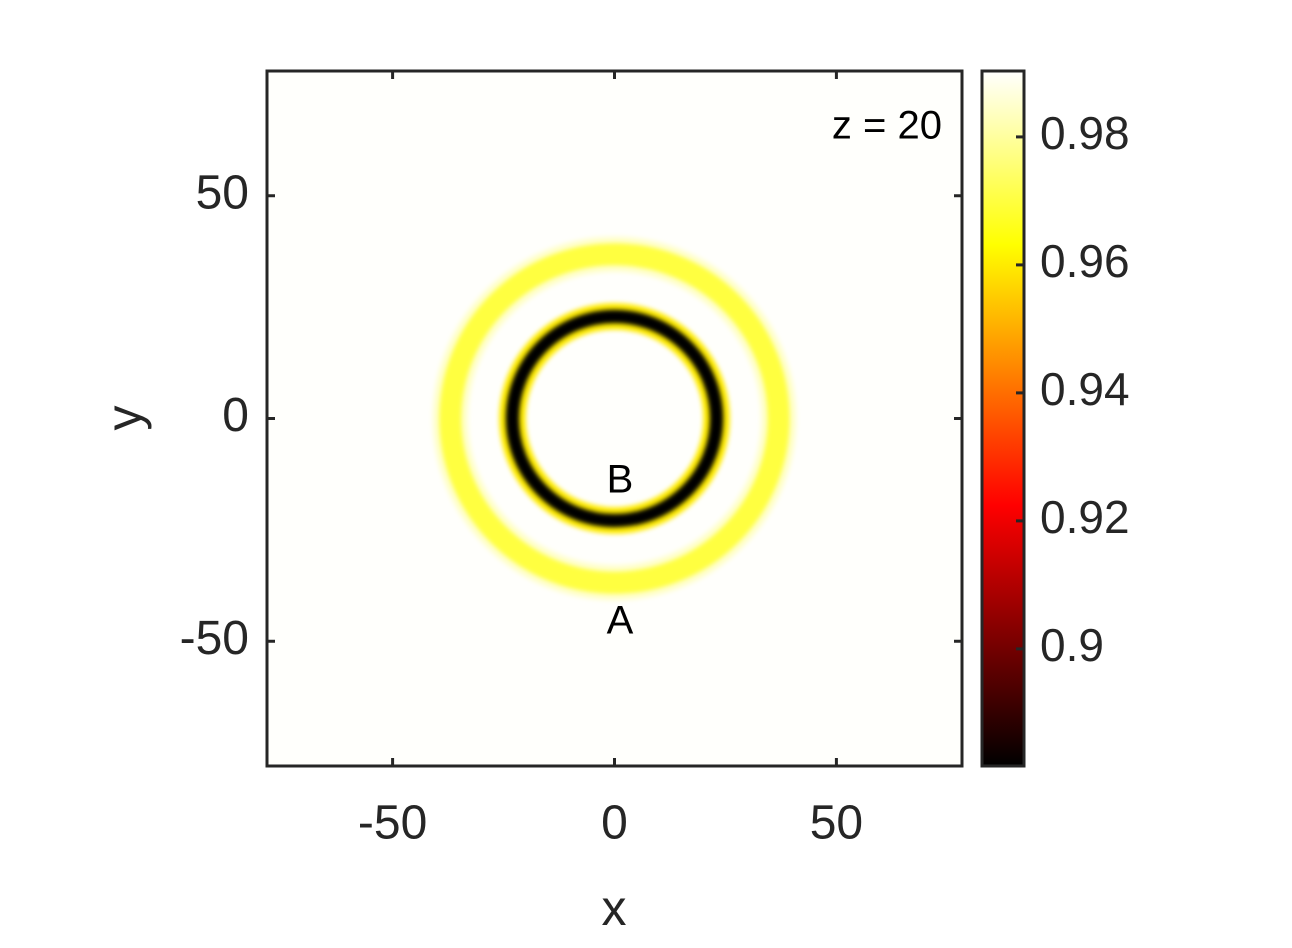 This screenshot has height=948, width=1292. I want to click on colorbar-tick-label: 0.96, so click(1085, 261).